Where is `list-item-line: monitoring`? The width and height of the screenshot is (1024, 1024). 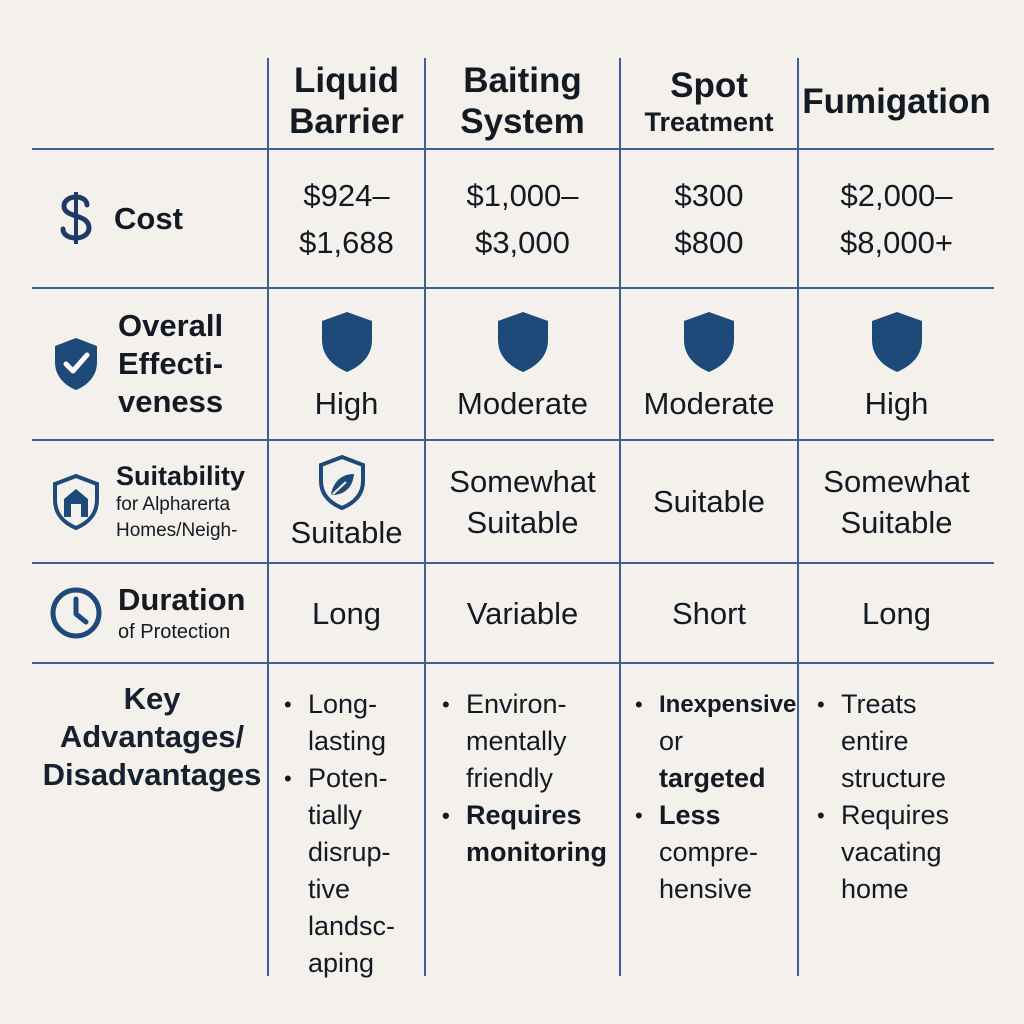
list-item-line: monitoring is located at coordinates (536, 852).